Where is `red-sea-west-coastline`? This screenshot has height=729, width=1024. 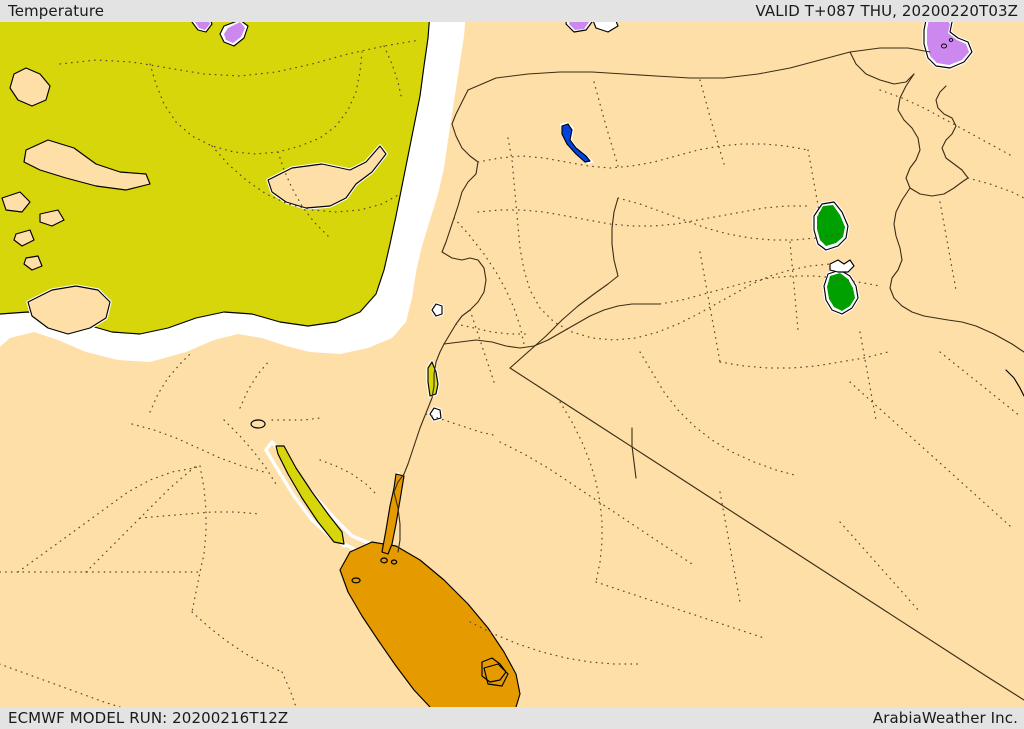 red-sea-west-coastline is located at coordinates (385, 629).